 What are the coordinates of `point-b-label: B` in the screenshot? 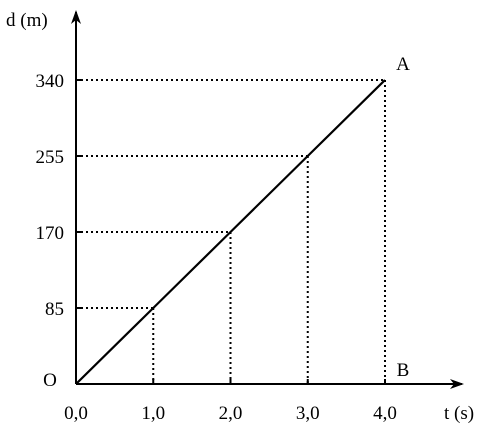 It's located at (403, 370).